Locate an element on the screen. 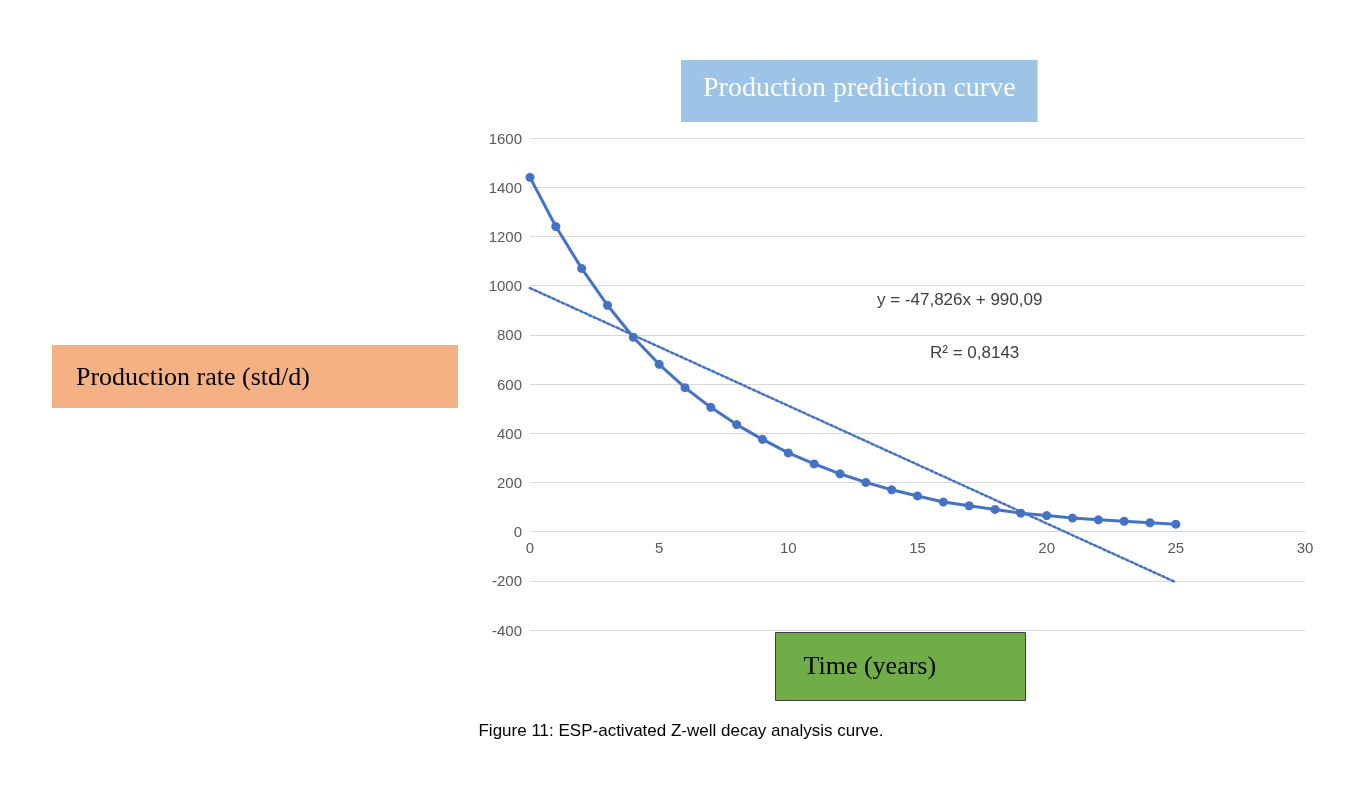  x-tick-label: 15 is located at coordinates (917, 547).